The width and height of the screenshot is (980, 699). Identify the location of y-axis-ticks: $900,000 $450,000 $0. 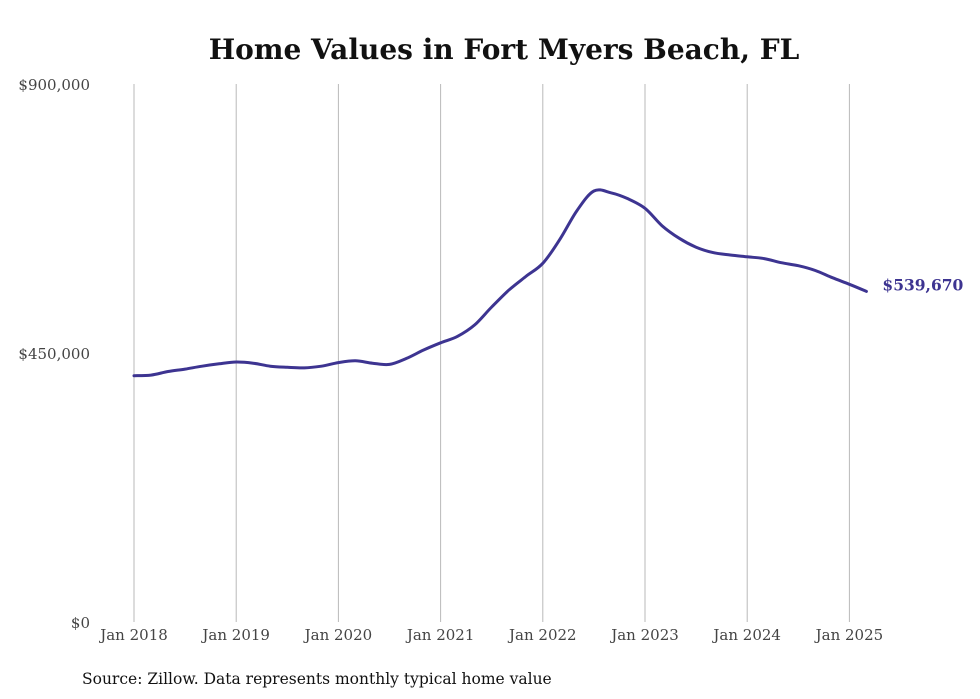
(54, 354).